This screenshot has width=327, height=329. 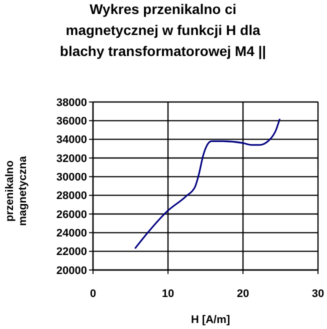 What do you see at coordinates (243, 294) in the screenshot?
I see `x-tick-label: 20` at bounding box center [243, 294].